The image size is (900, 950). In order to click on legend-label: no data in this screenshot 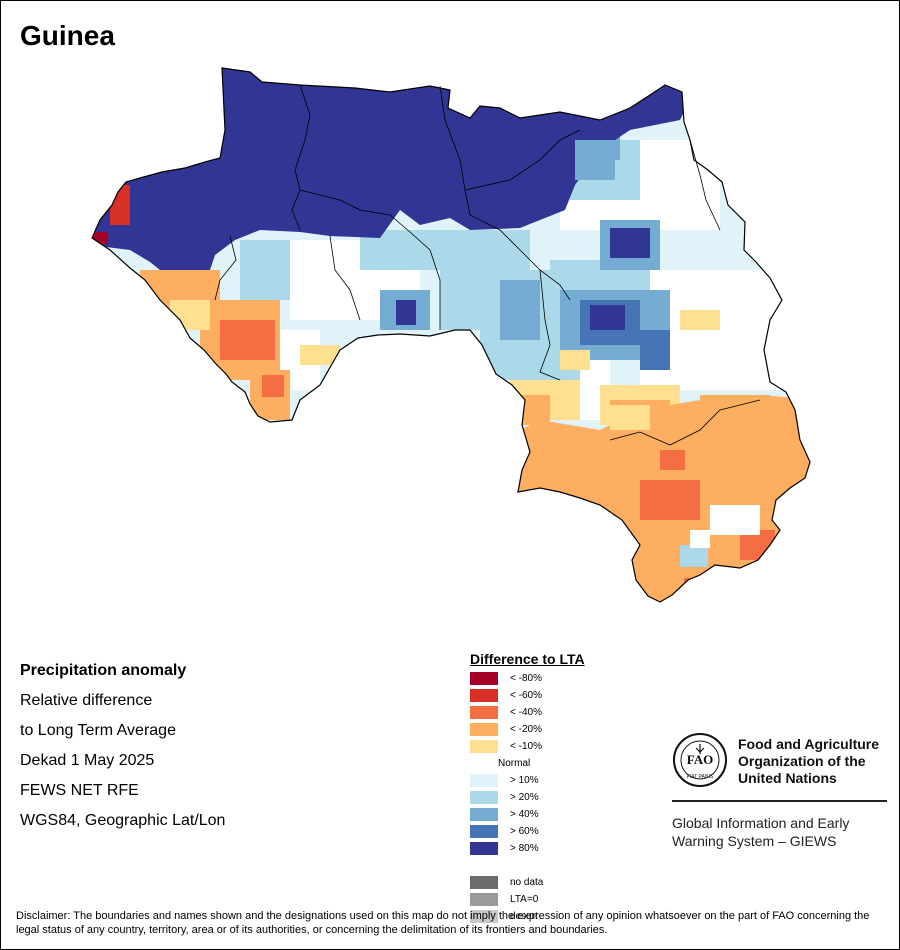, I will do `click(527, 882)`.